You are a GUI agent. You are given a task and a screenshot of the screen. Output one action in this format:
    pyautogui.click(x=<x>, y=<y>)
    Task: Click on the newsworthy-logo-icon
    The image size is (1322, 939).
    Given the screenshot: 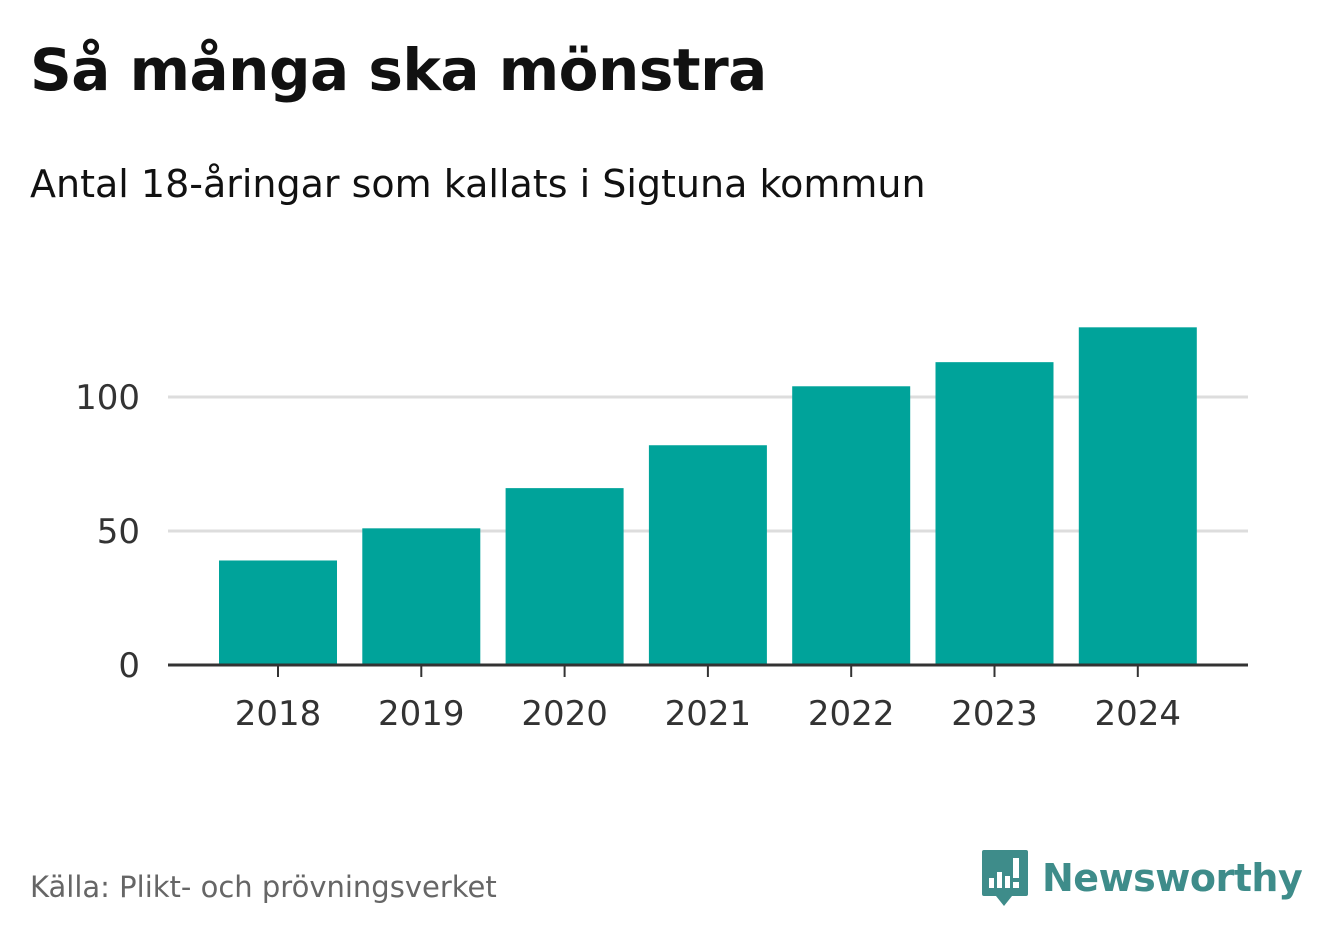 What is the action you would take?
    pyautogui.click(x=1005, y=878)
    